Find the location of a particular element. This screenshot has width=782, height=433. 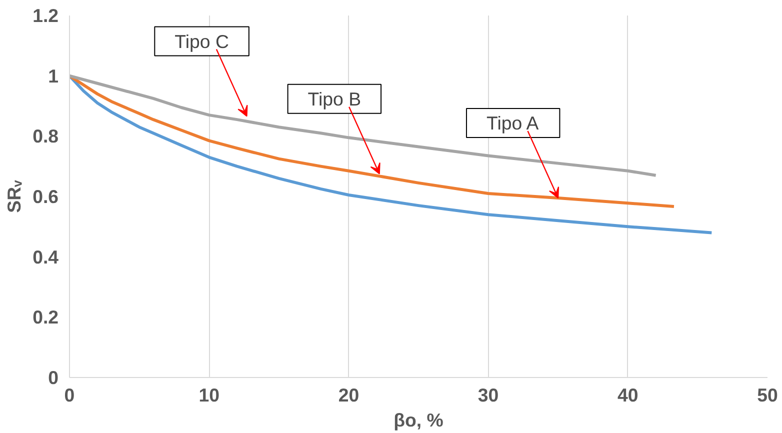

x-tick-label: 0 is located at coordinates (69, 395).